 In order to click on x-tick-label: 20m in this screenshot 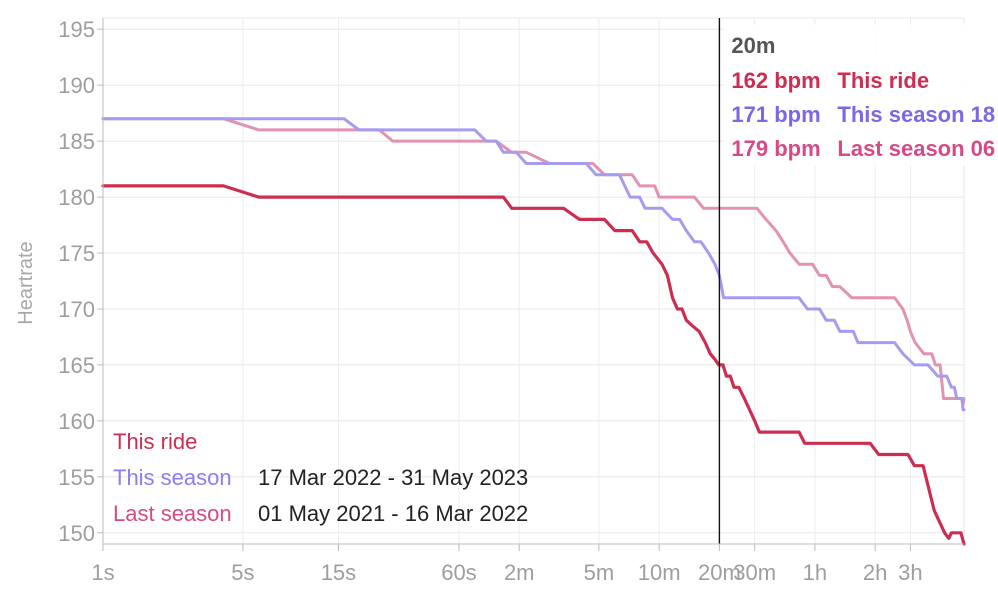, I will do `click(719, 572)`.